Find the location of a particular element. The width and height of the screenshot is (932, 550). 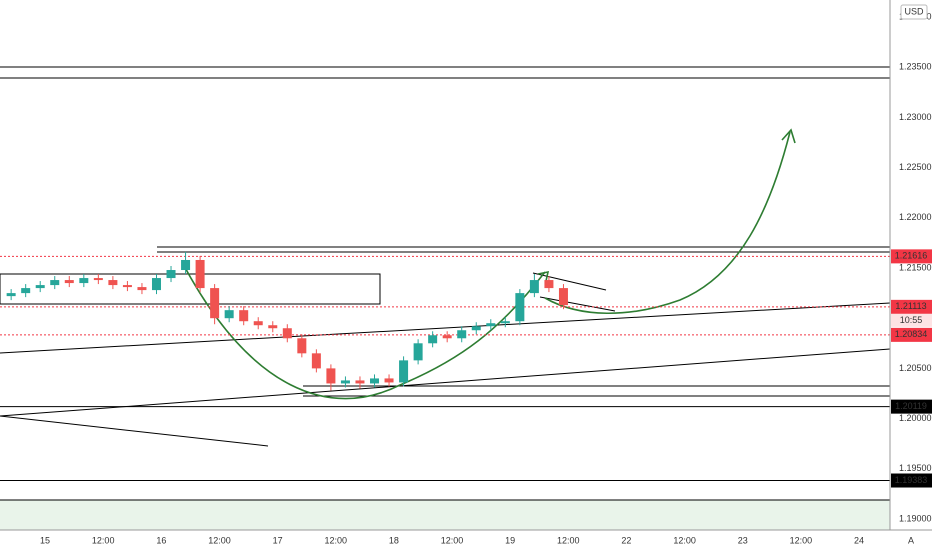

projection-curve is located at coordinates (667, 223).